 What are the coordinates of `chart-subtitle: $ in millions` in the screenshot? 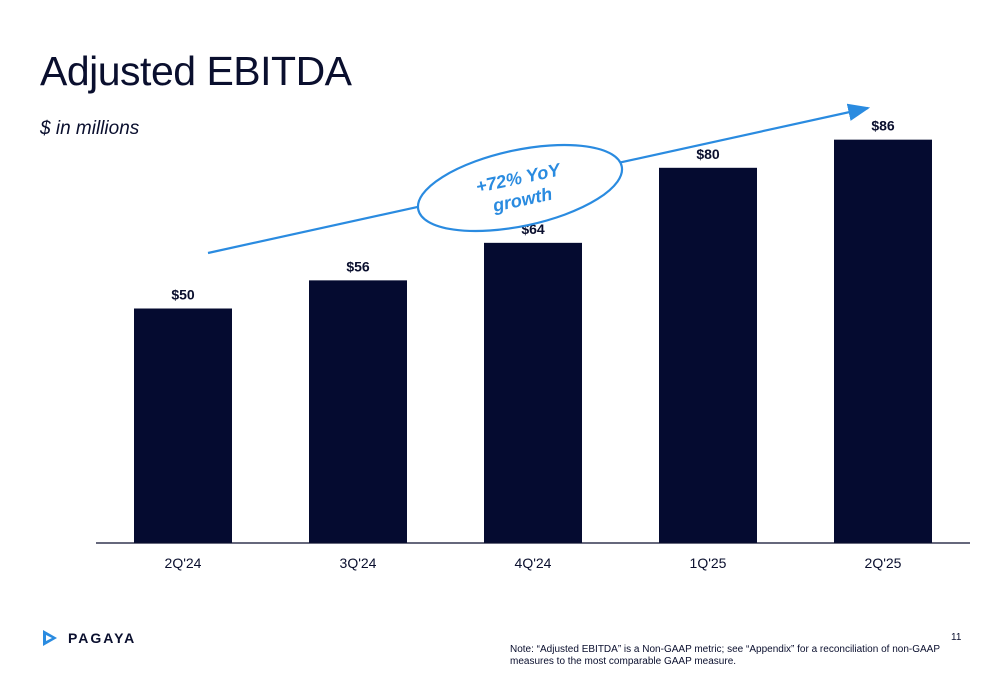 It's located at (90, 128).